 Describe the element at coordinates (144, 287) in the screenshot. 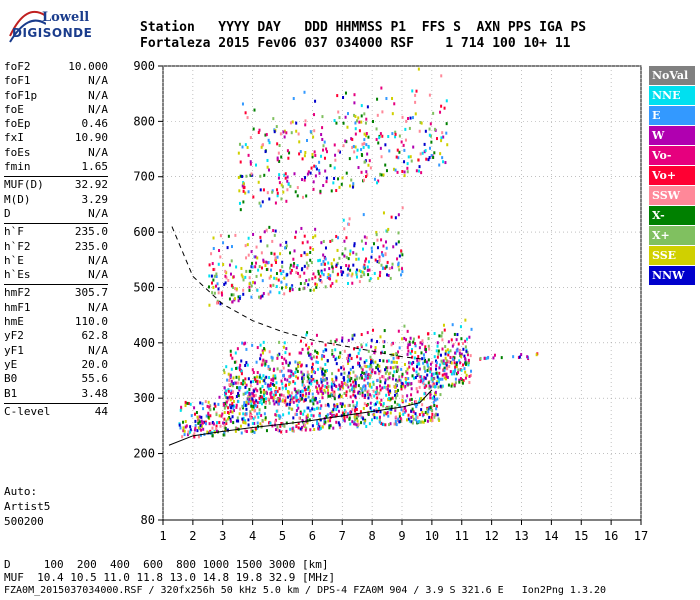

I see `y-tick-label: 500` at that location.